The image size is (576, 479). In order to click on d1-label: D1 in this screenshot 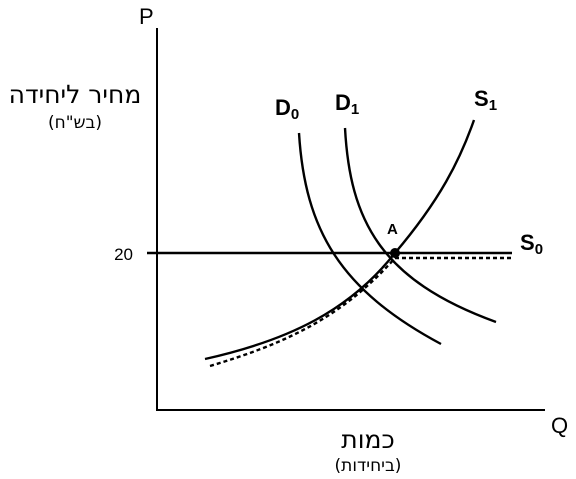, I will do `click(347, 104)`.